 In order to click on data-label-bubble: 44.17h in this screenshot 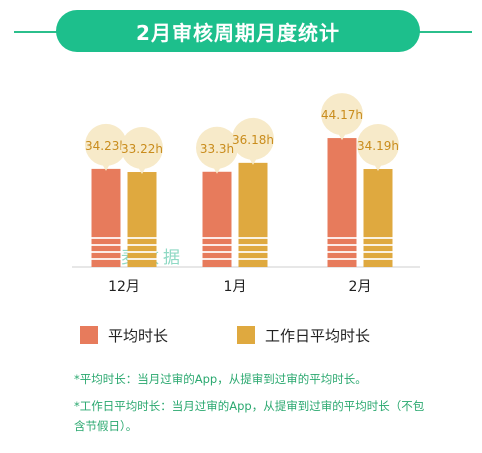, I will do `click(342, 117)`.